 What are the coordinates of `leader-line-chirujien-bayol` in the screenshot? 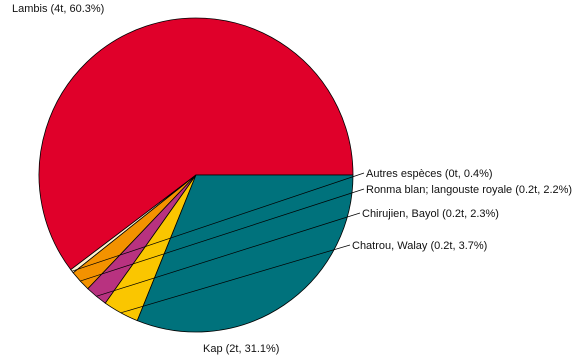 It's located at (228, 254).